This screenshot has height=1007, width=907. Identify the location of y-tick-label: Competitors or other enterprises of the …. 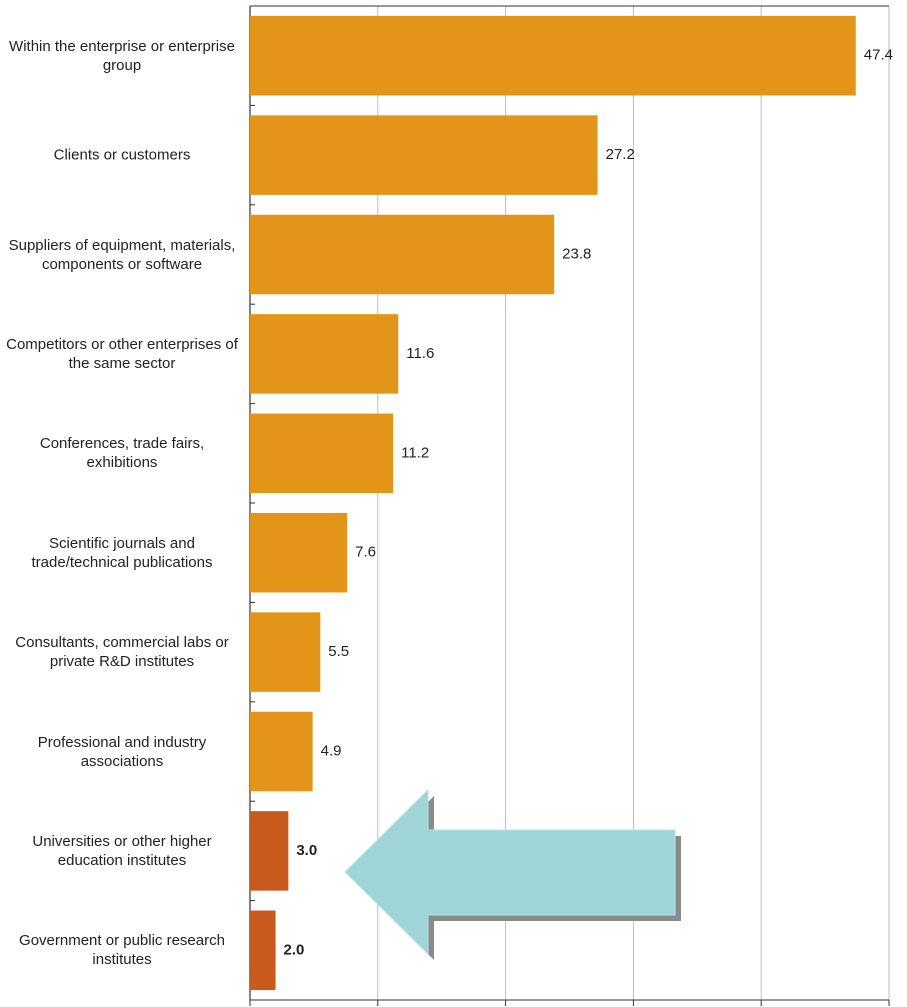
(122, 353).